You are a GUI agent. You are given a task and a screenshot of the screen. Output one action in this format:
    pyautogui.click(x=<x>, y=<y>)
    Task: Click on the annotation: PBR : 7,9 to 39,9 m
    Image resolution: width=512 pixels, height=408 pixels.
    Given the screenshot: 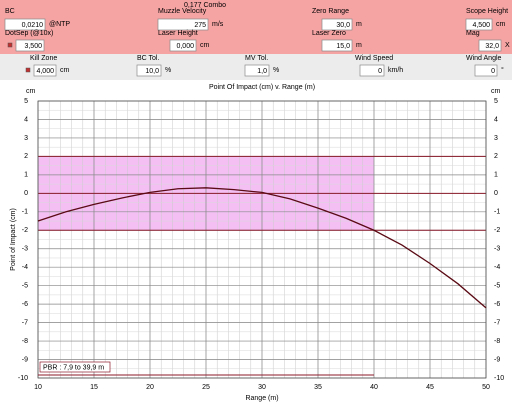 What is the action you would take?
    pyautogui.click(x=73, y=367)
    